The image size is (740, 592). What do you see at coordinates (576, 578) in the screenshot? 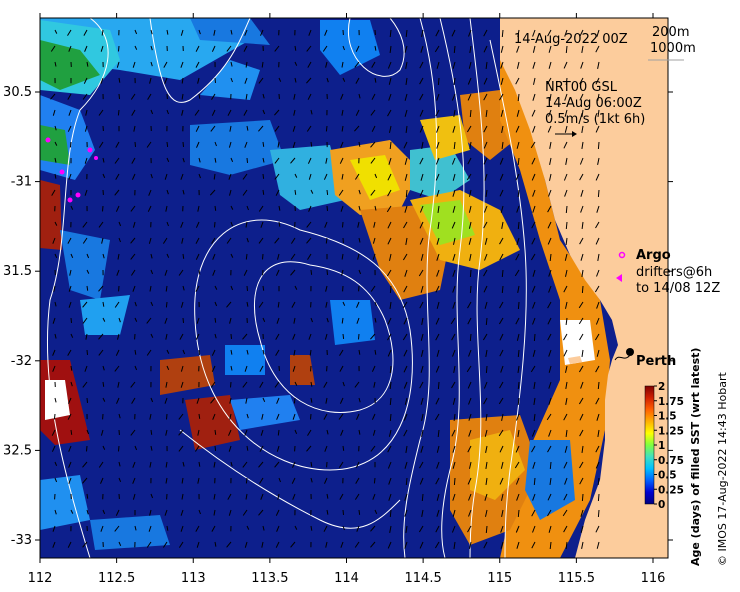
I see `x-tick-label: 115.5` at bounding box center [576, 578].